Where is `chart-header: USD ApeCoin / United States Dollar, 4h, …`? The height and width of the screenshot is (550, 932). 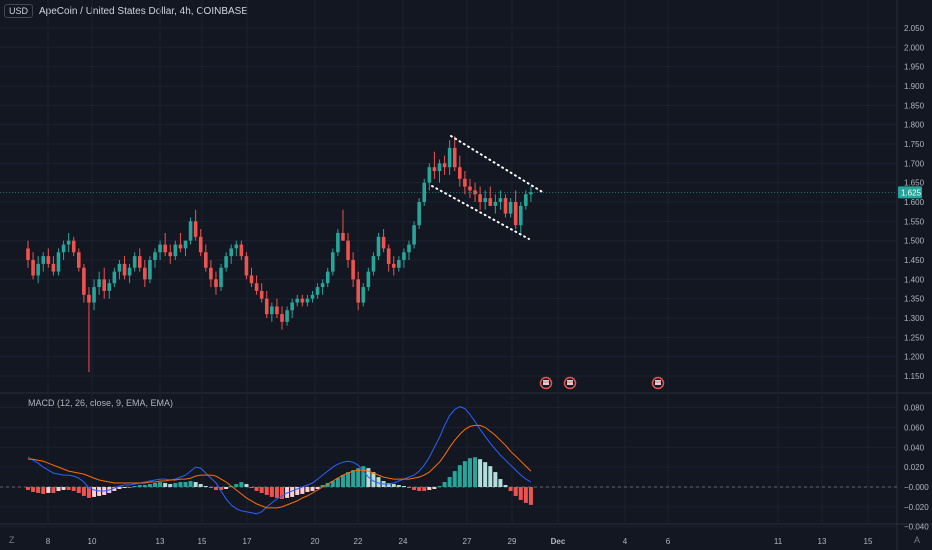 chart-header: USD ApeCoin / United States Dollar, 4h, … is located at coordinates (126, 11).